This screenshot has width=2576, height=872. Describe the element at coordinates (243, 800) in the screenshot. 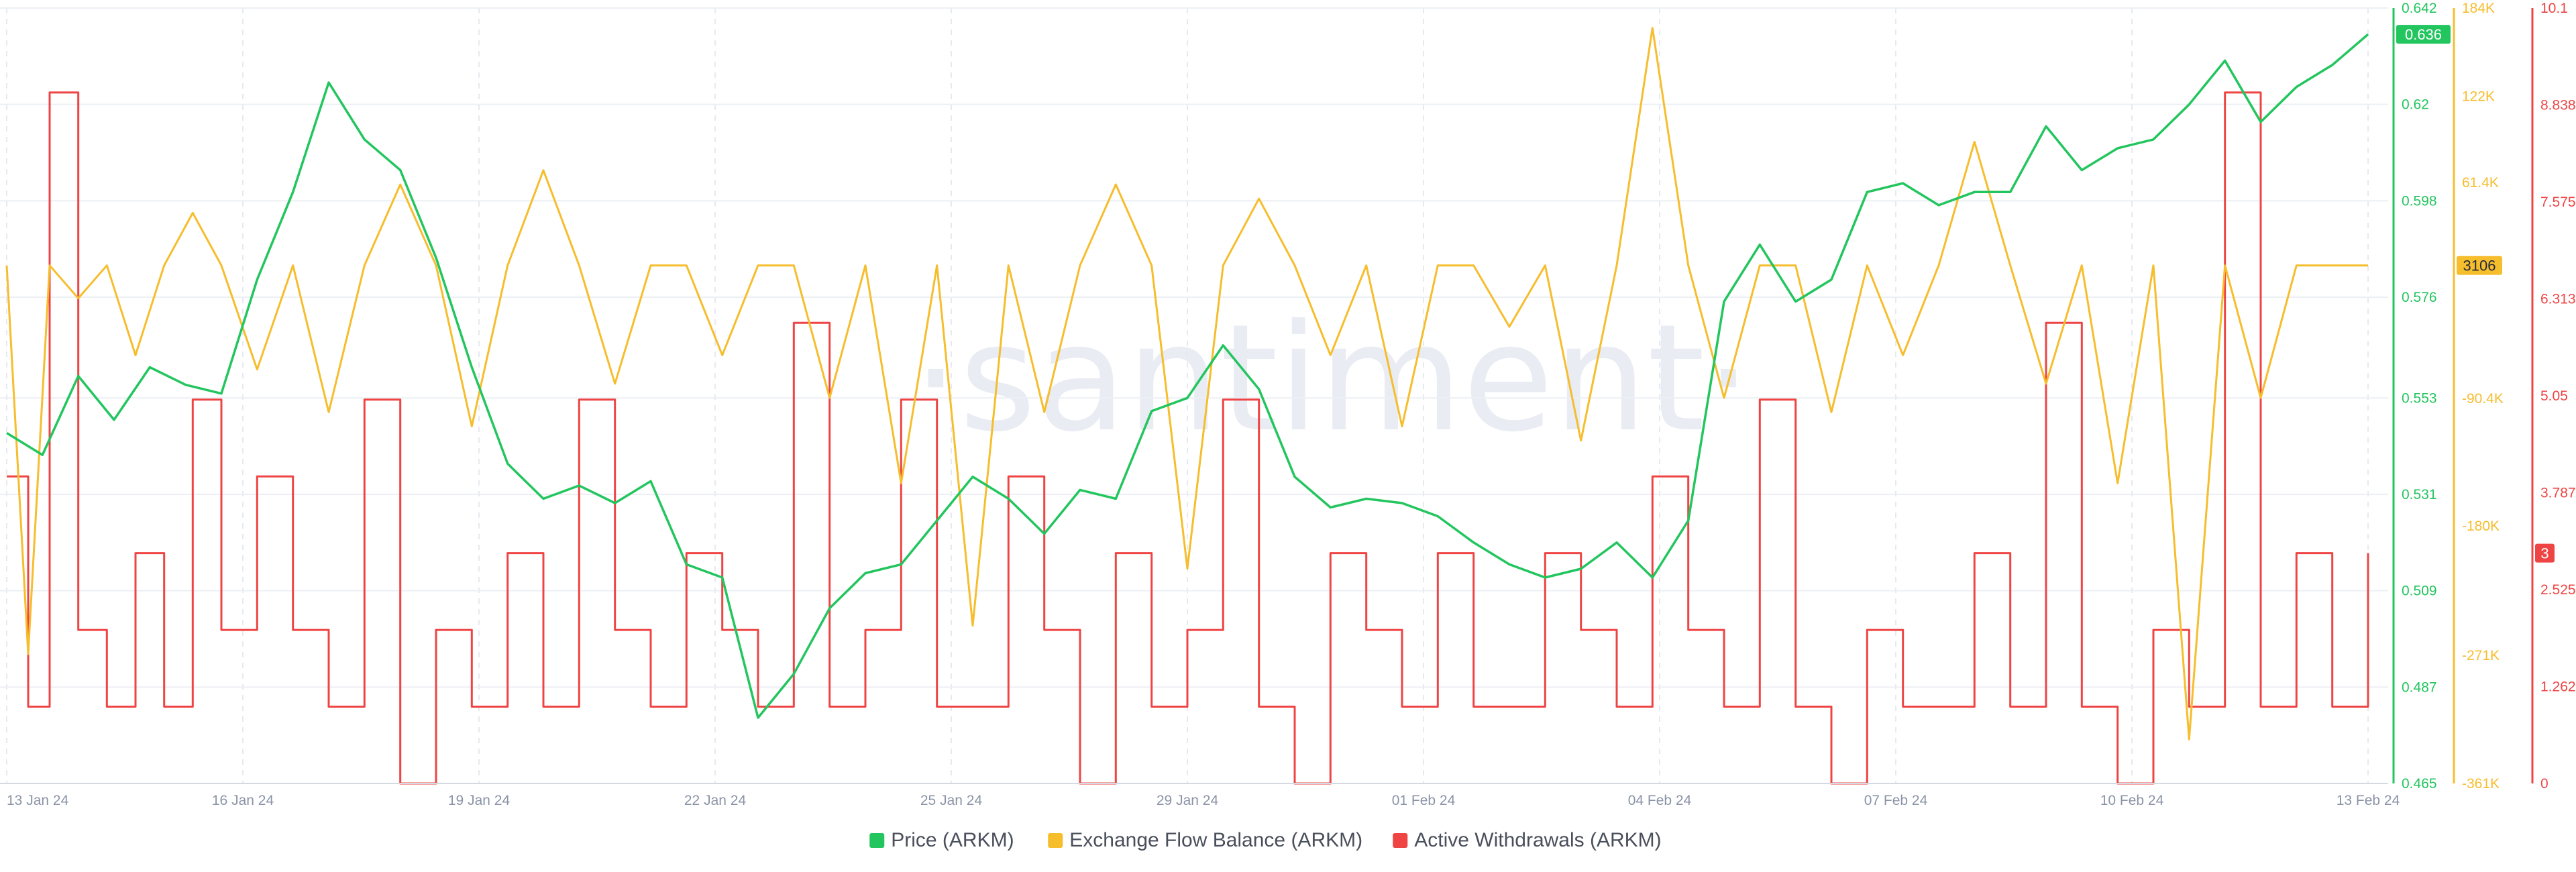

I see `x-tick-label: 16 Jan 24` at that location.